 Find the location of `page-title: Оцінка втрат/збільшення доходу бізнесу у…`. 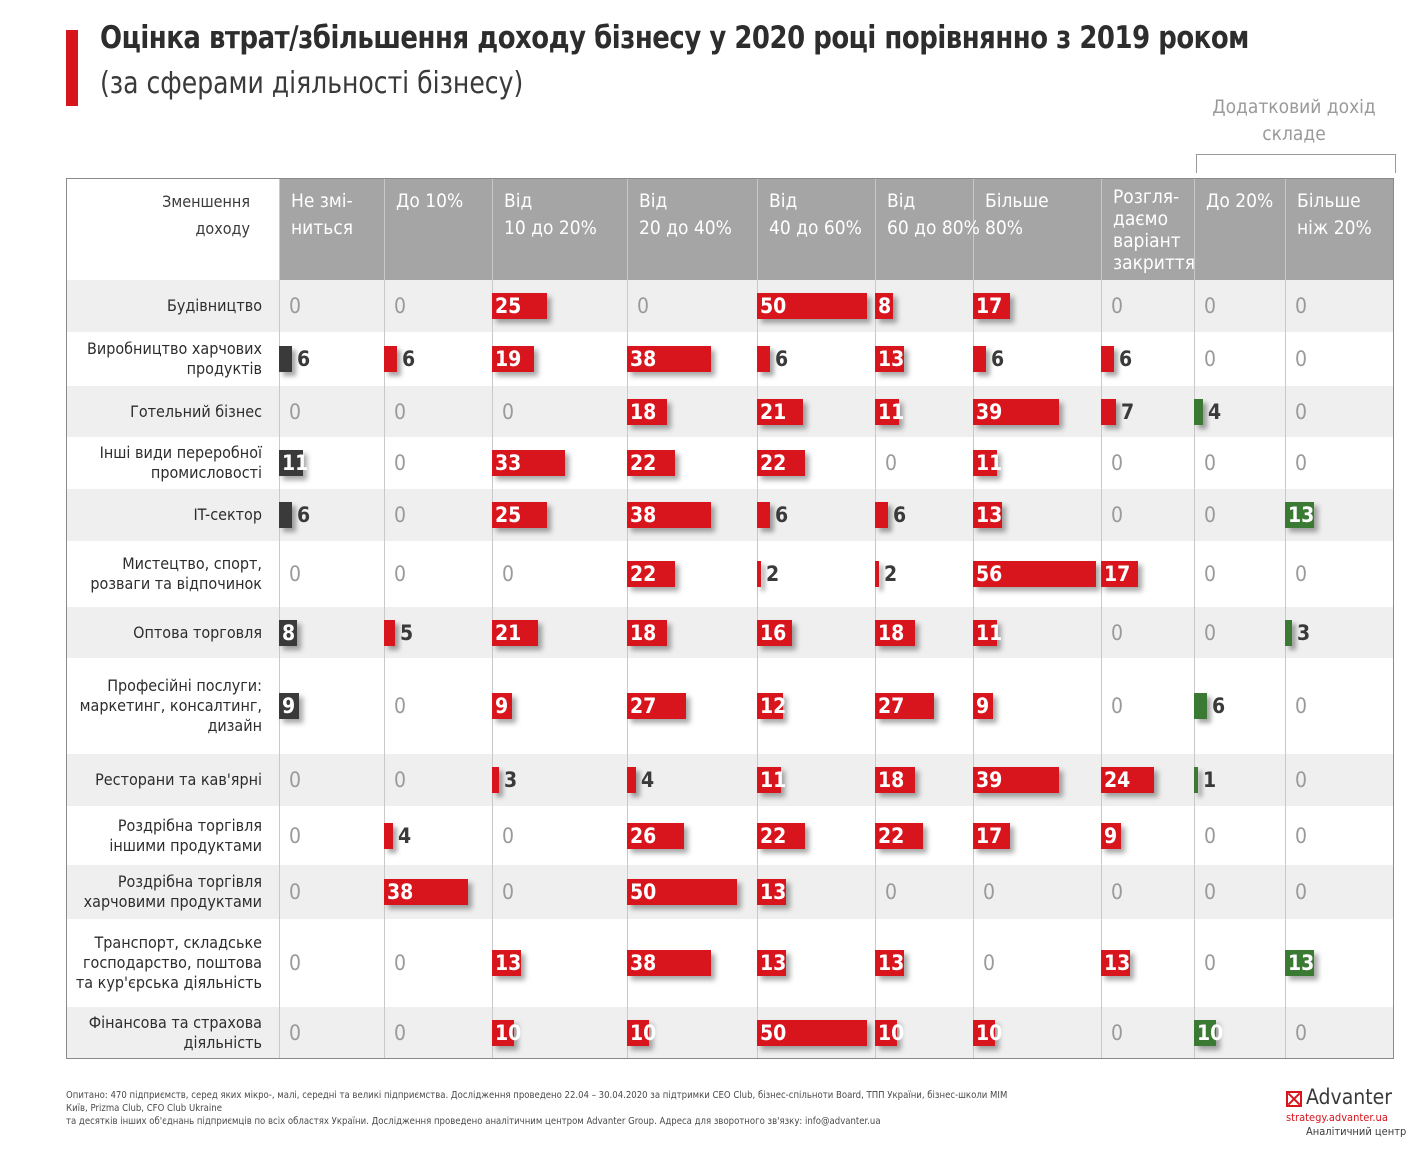

page-title: Оцінка втрат/збільшення доходу бізнесу у… is located at coordinates (674, 38).